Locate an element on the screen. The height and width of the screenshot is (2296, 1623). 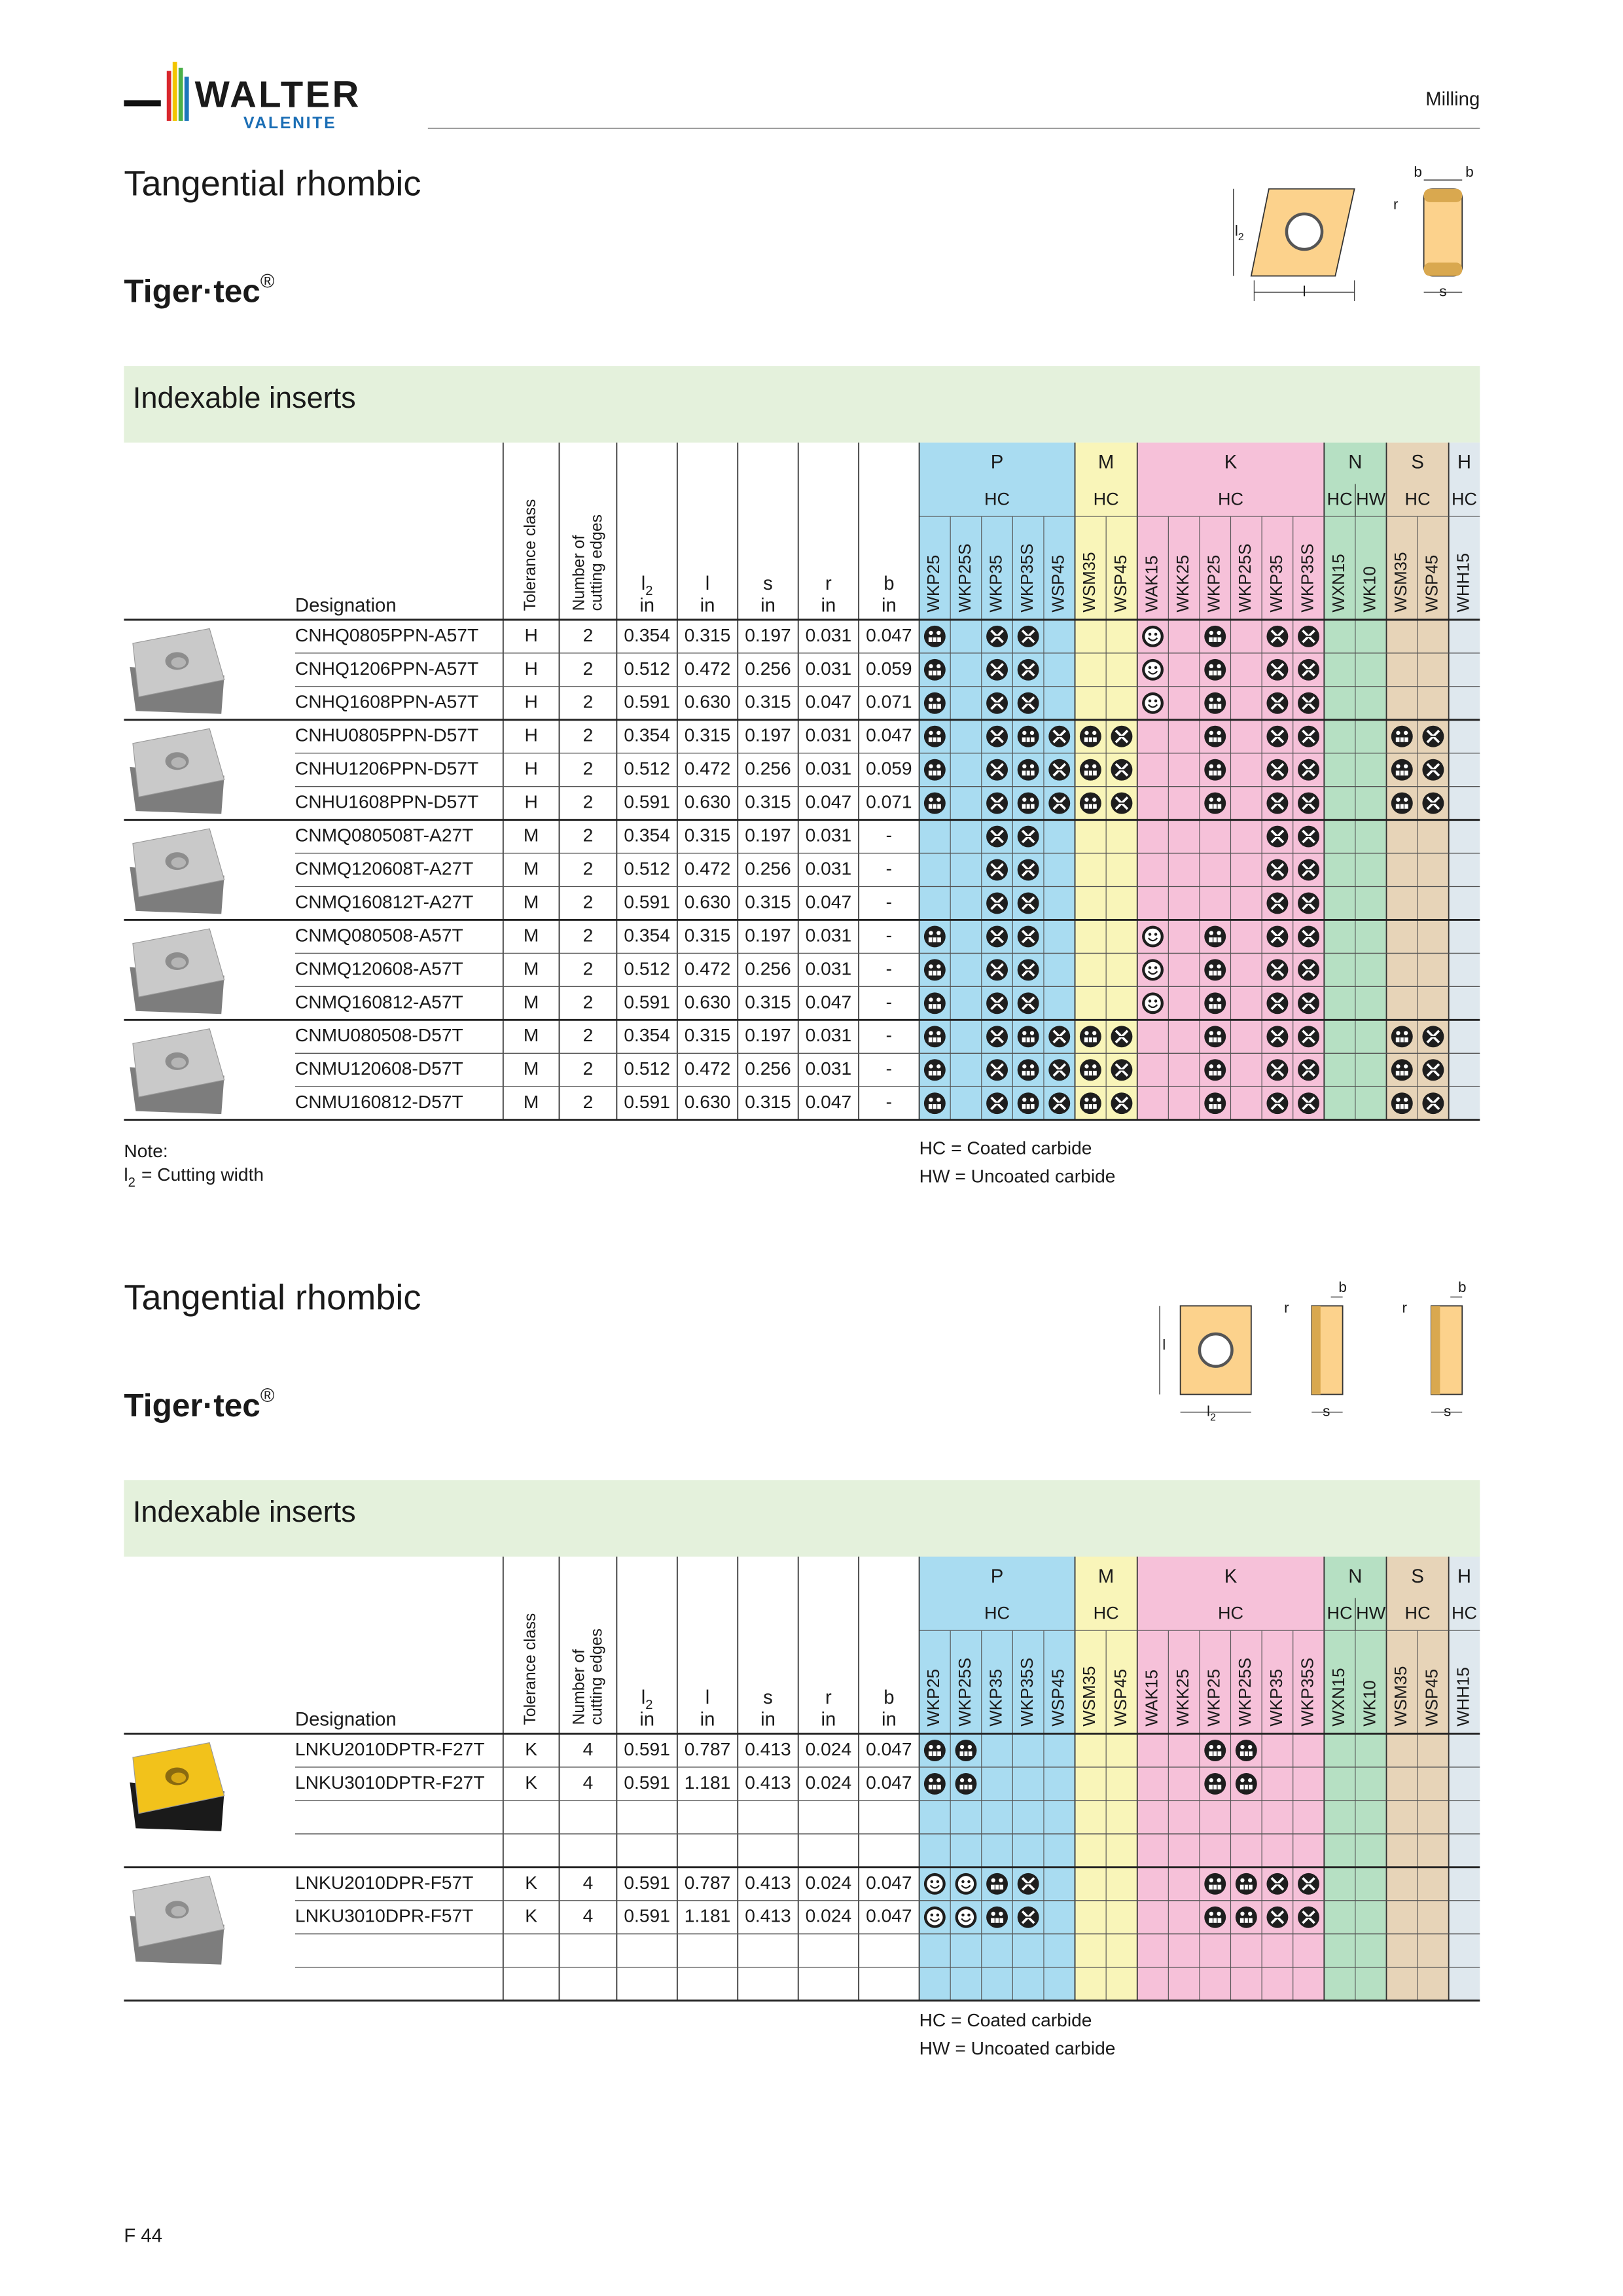
group-name: K is located at coordinates (1231, 463).